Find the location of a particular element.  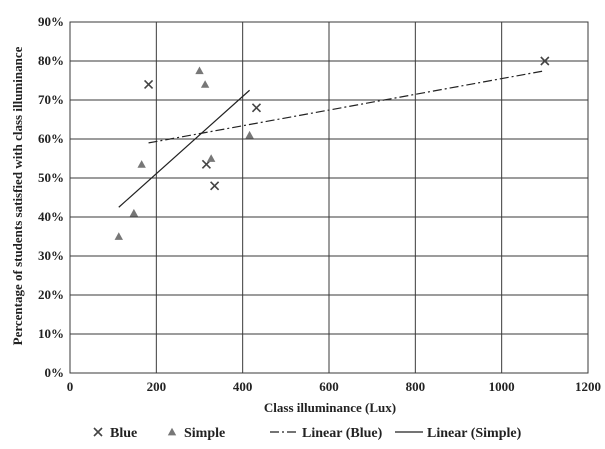

x-tick-label: 1200 is located at coordinates (588, 386).